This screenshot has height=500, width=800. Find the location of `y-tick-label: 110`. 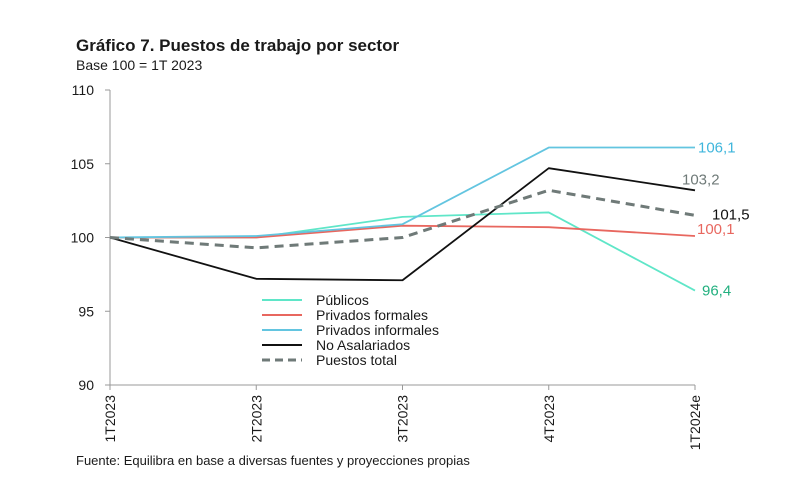

y-tick-label: 110 is located at coordinates (83, 90).